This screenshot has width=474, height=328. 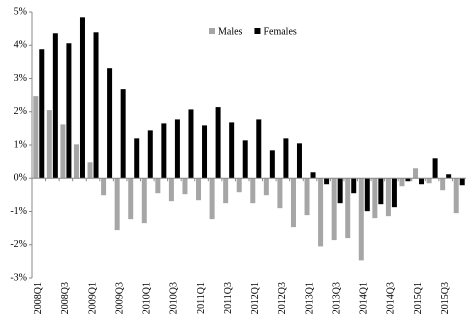 What do you see at coordinates (228, 298) in the screenshot?
I see `x-tick-label: 2011Q3` at bounding box center [228, 298].